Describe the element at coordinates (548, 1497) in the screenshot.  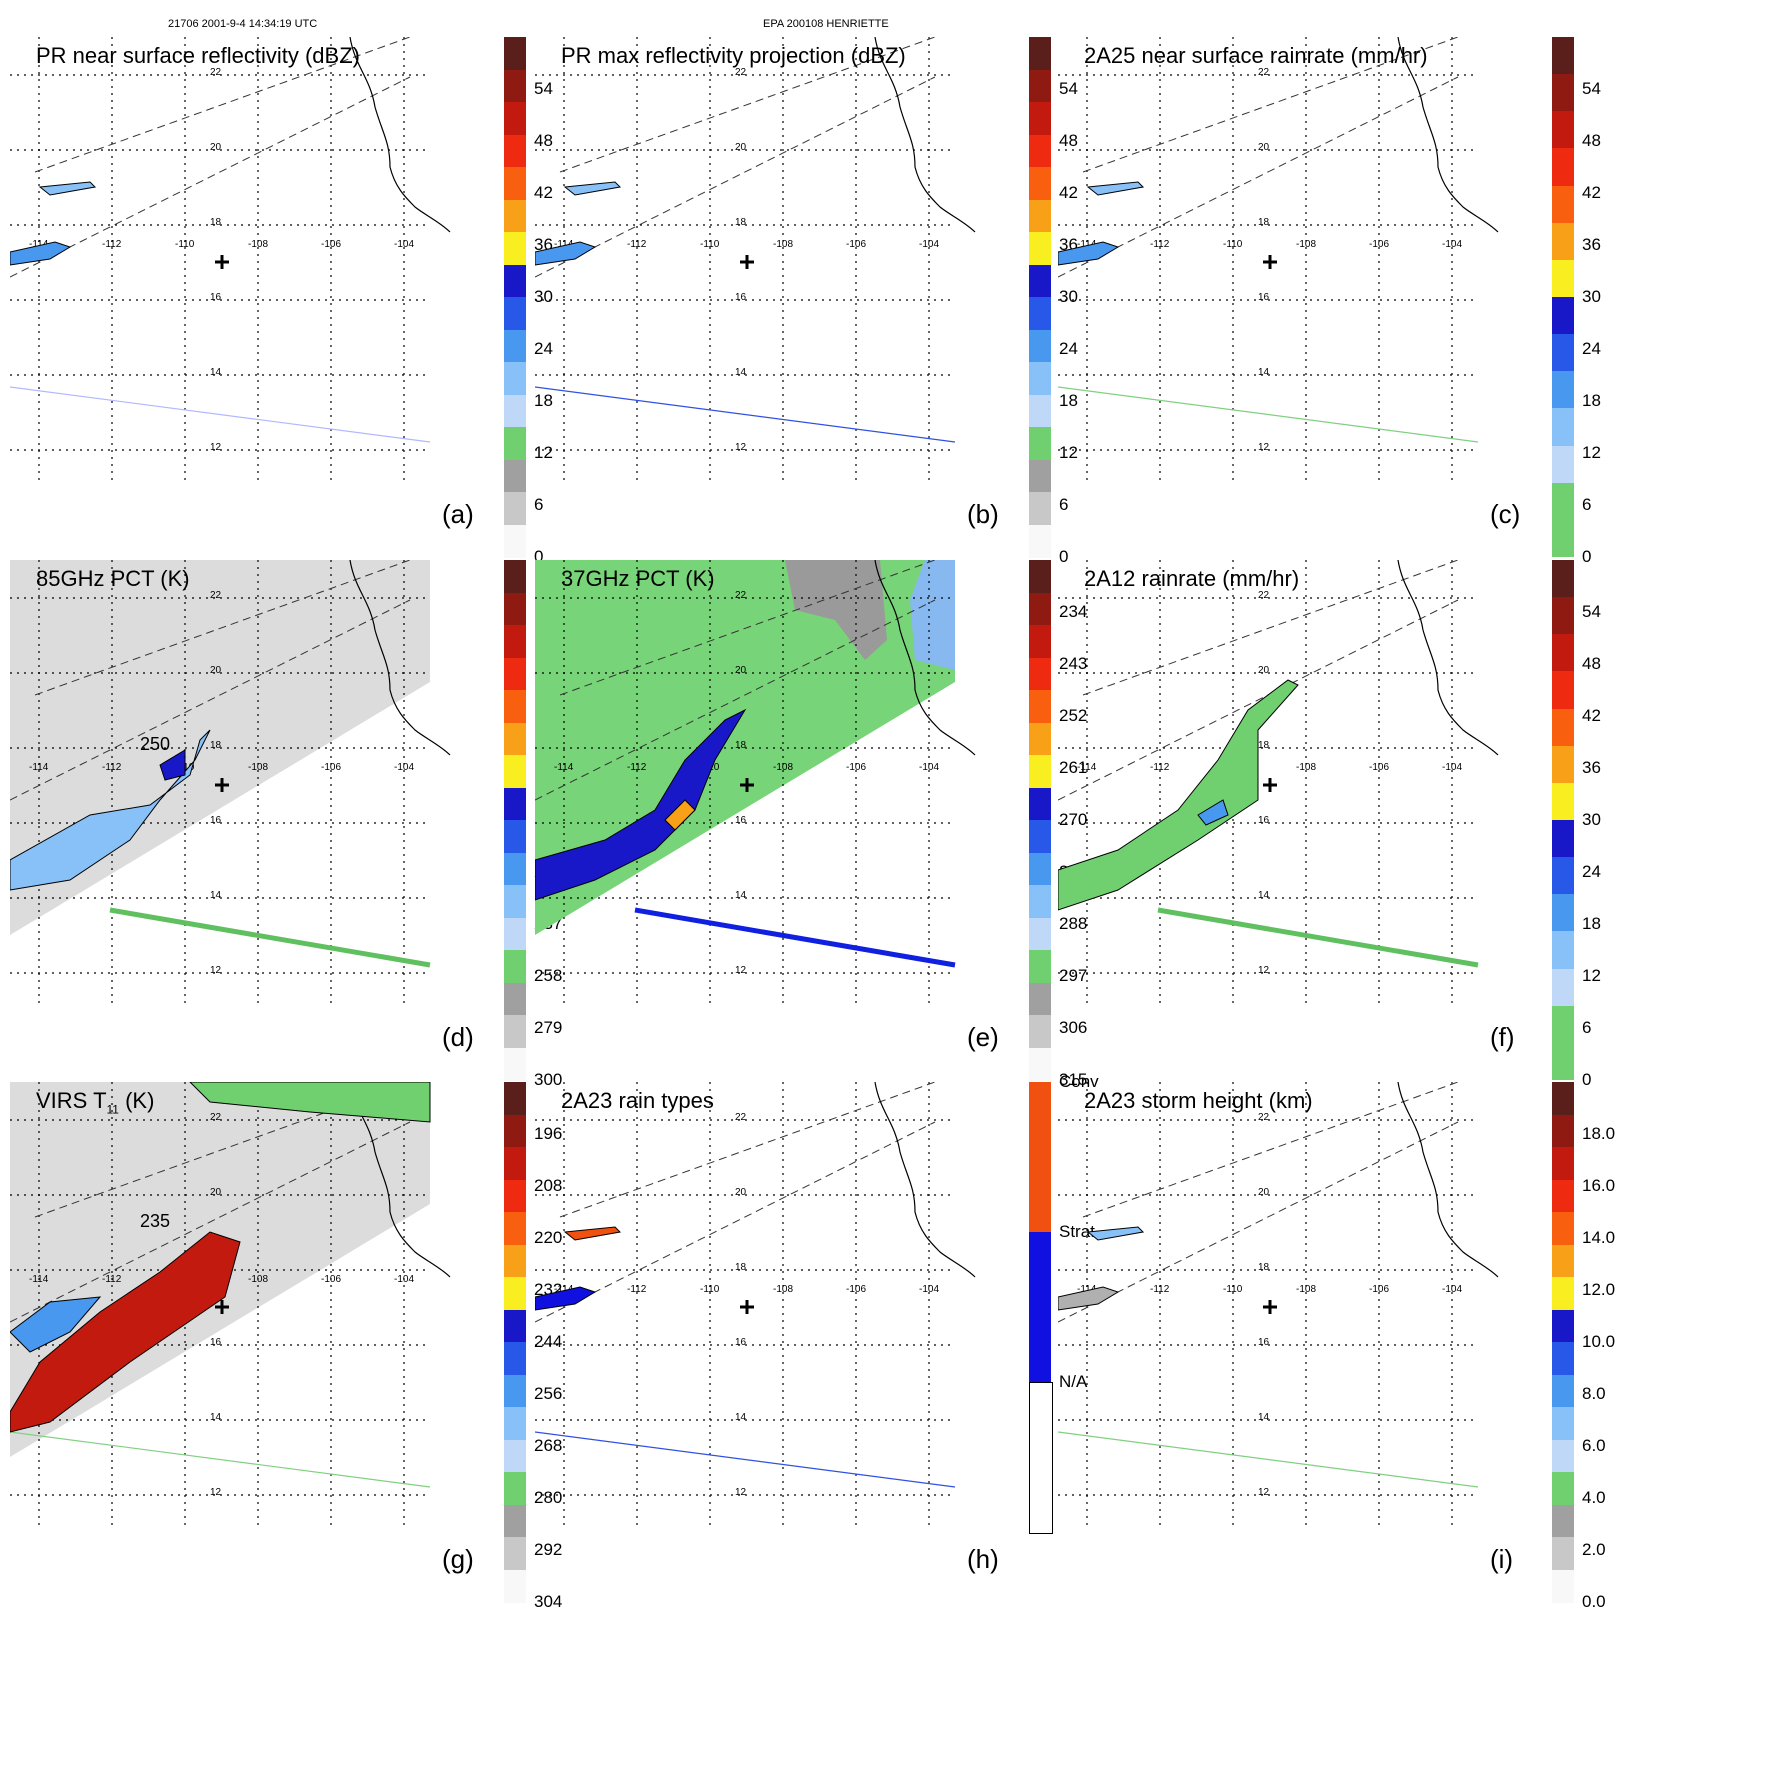
I see `colorbar-tick-label: 280` at that location.